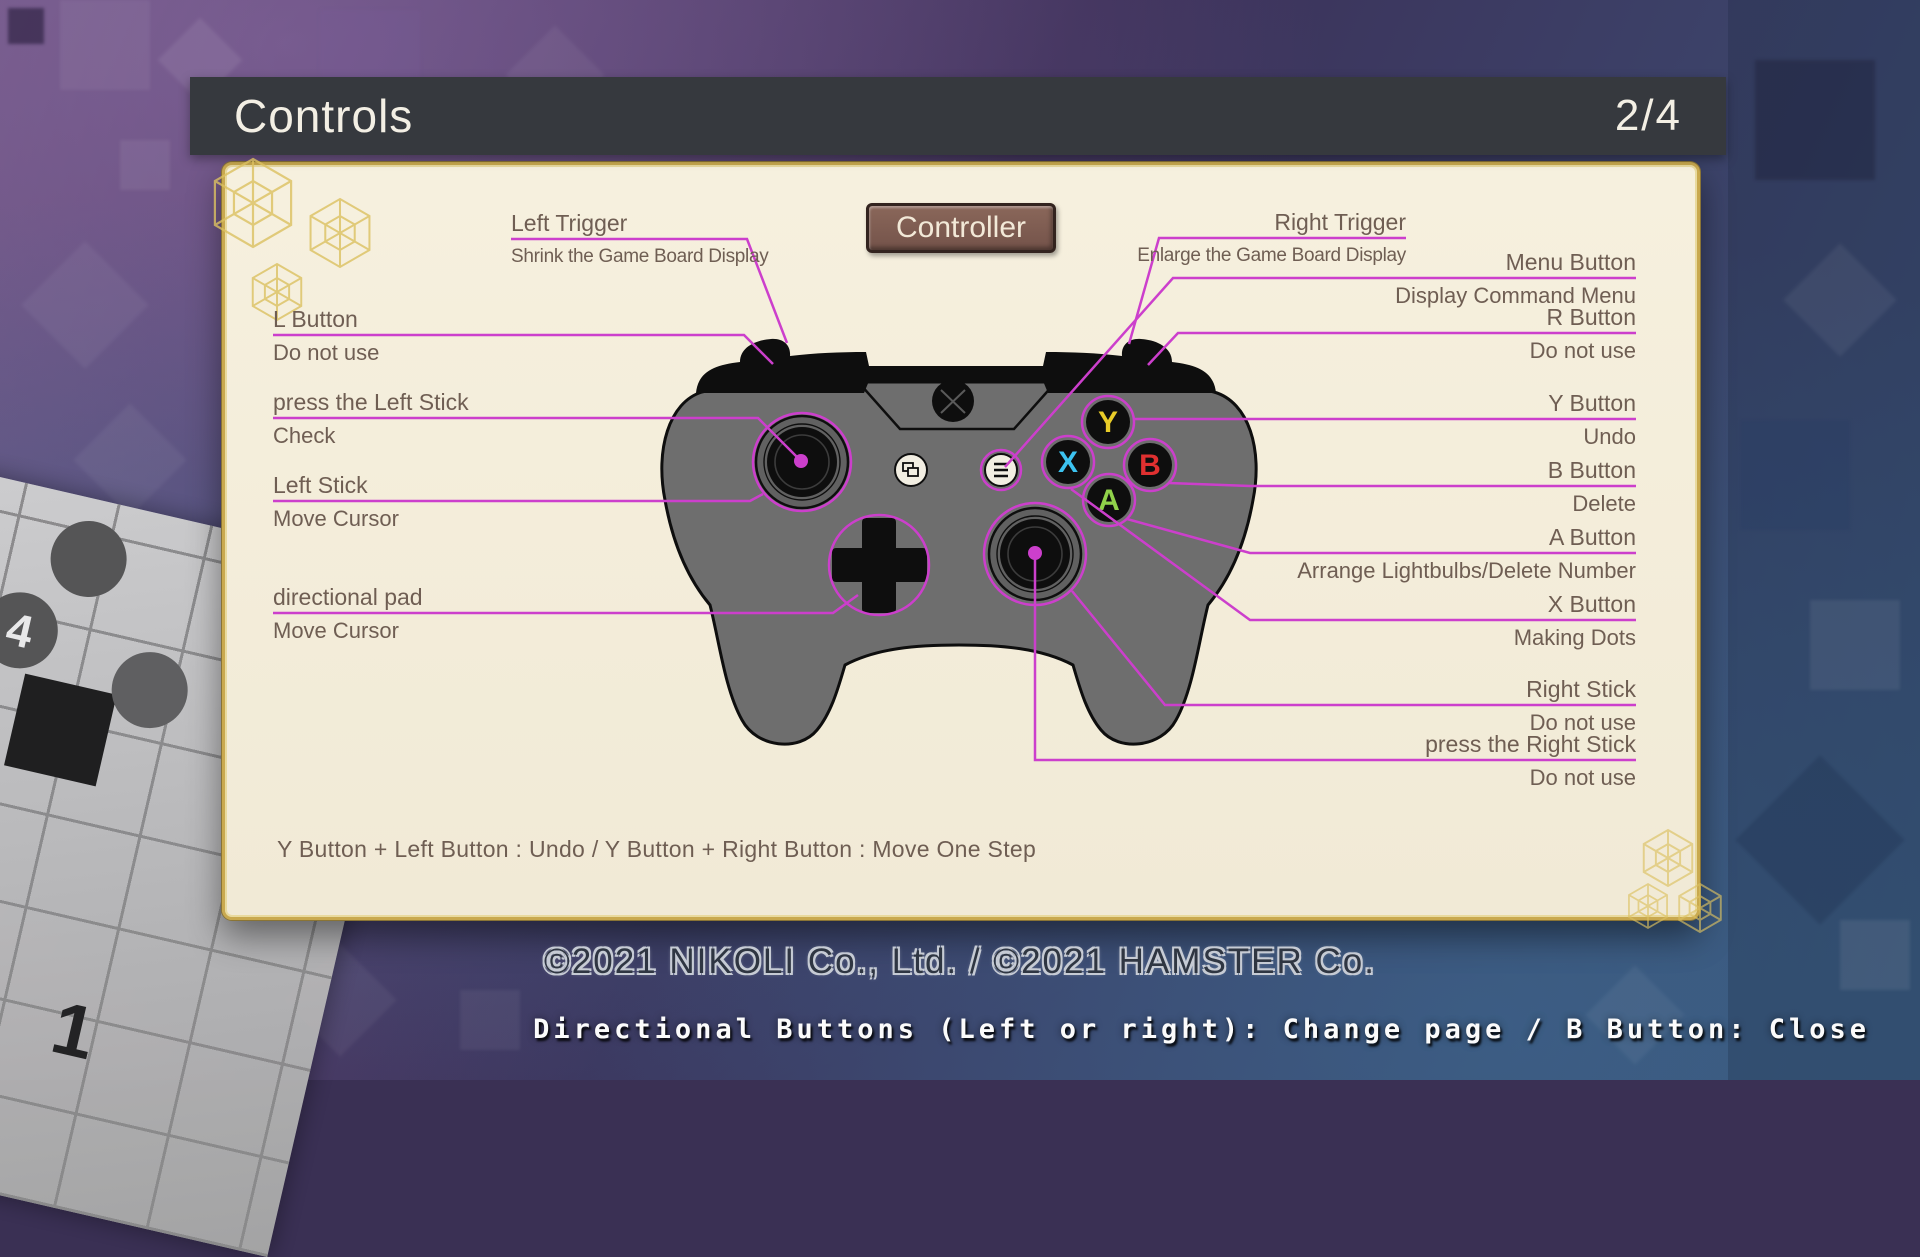 The image size is (1920, 1257). I want to click on callout-title: Right Stick, so click(1581, 689).